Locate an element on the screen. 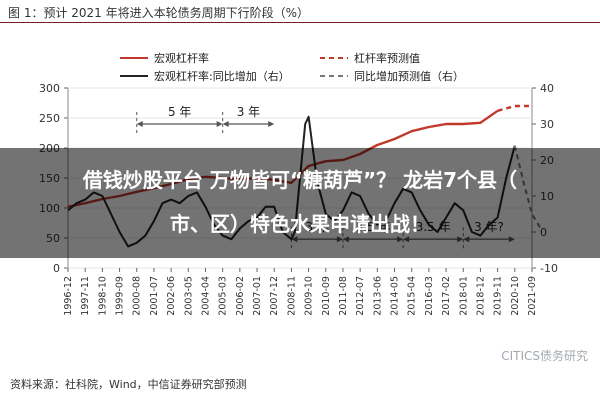 The image size is (600, 400). x-tick-label: 2021-09 is located at coordinates (532, 296).